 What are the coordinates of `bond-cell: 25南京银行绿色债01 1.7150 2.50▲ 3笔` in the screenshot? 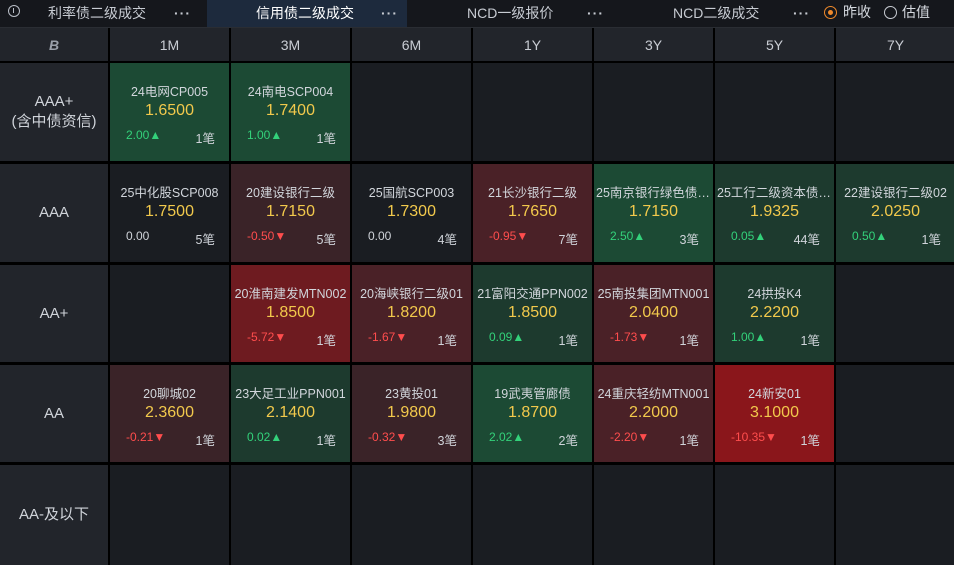 It's located at (653, 213).